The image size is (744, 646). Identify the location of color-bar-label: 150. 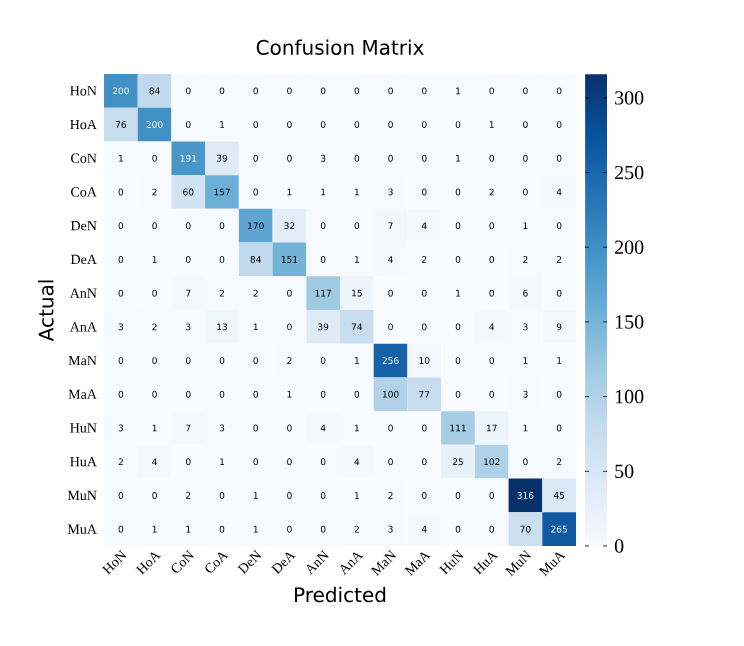
(629, 322).